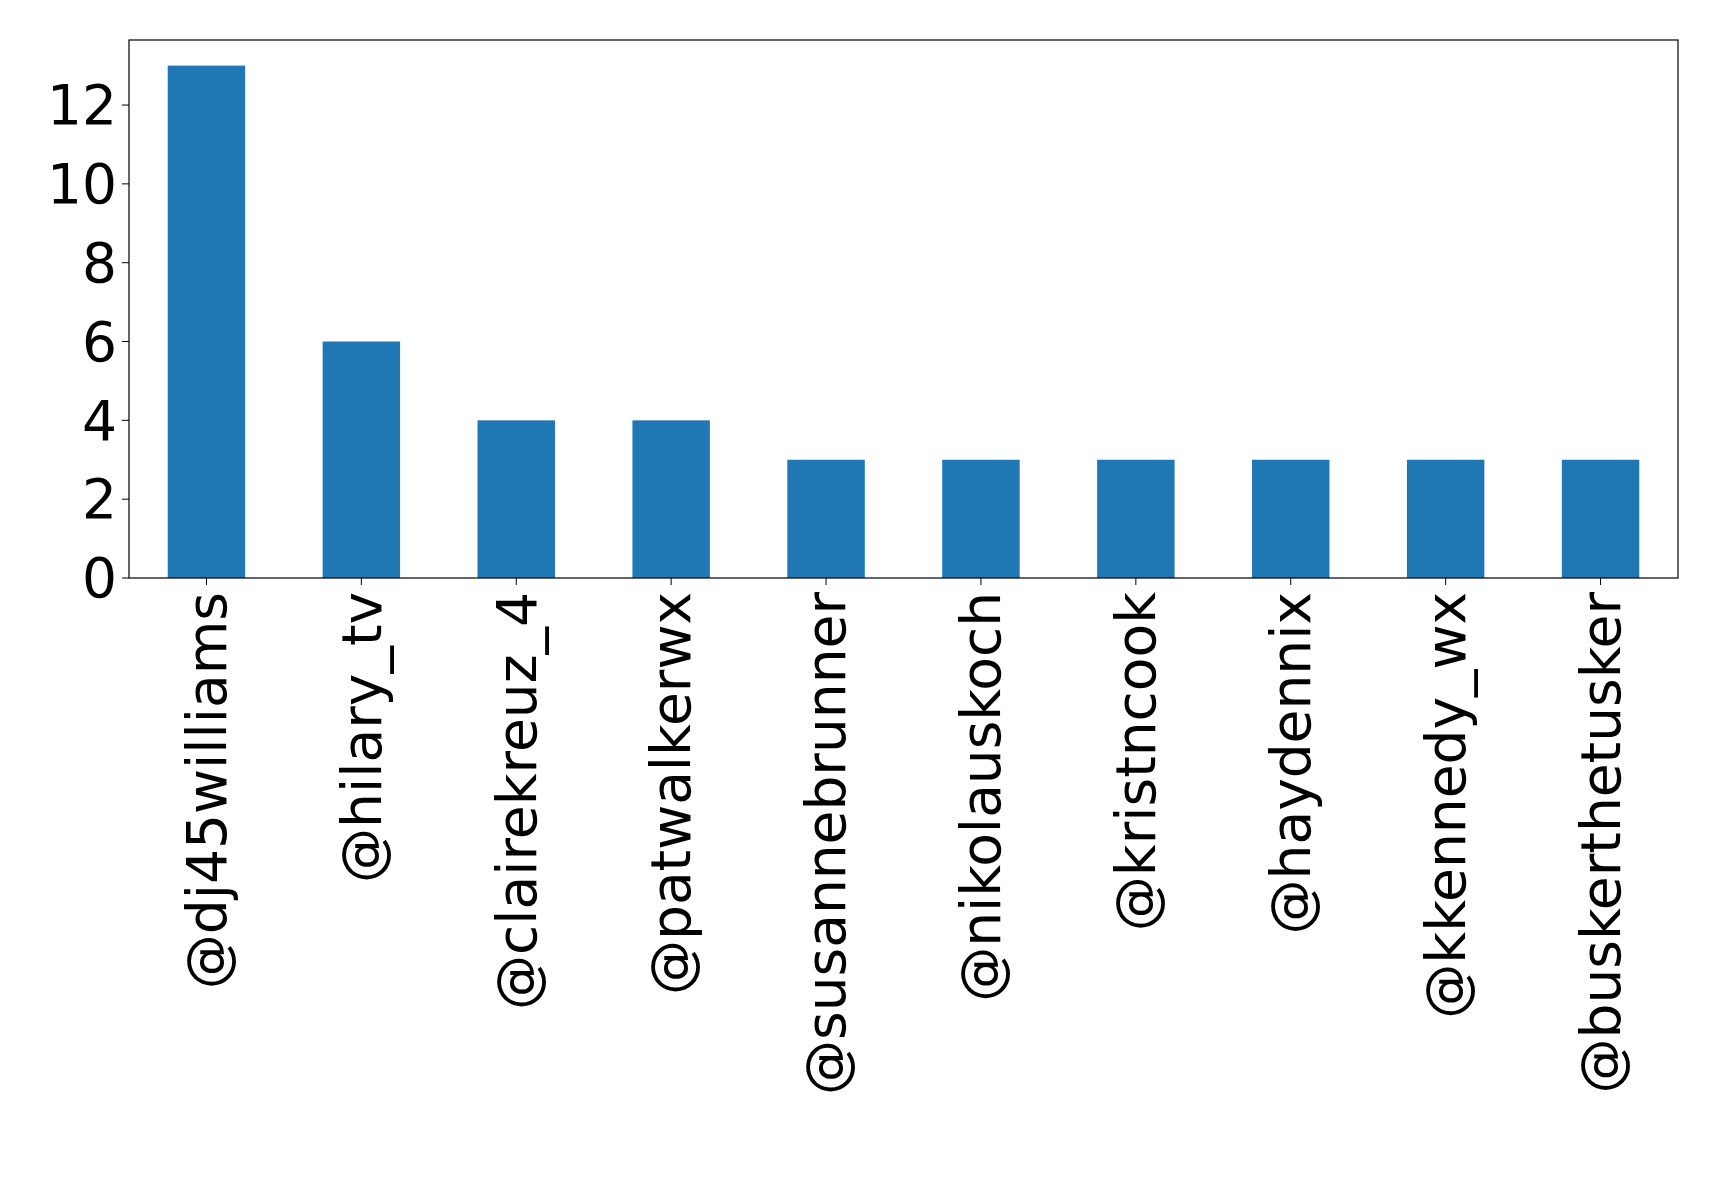 This screenshot has width=1719, height=1199. I want to click on y-tick-label: 10, so click(82, 184).